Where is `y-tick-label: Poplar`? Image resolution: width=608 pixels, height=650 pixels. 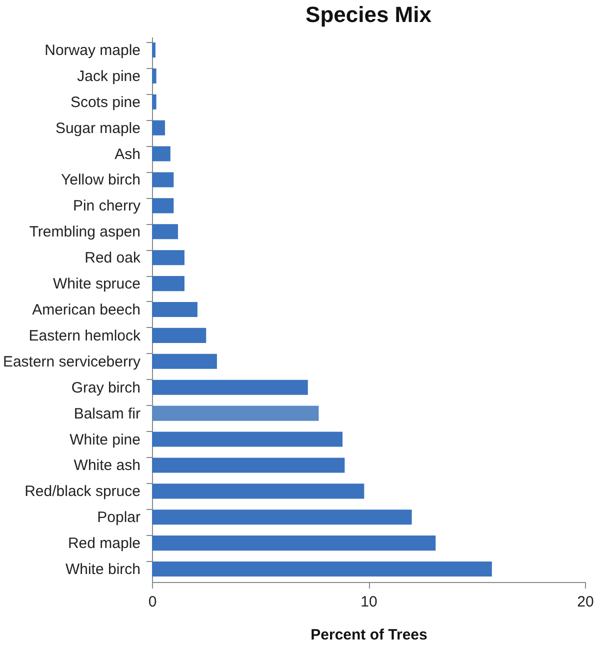
y-tick-label: Poplar is located at coordinates (119, 517).